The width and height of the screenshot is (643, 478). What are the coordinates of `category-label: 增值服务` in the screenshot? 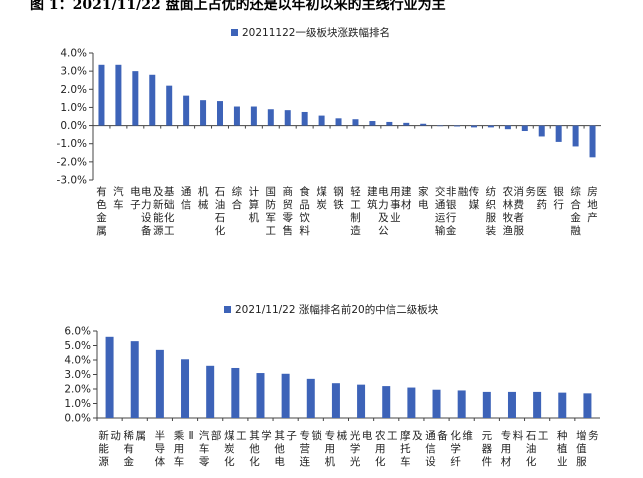 It's located at (587, 448).